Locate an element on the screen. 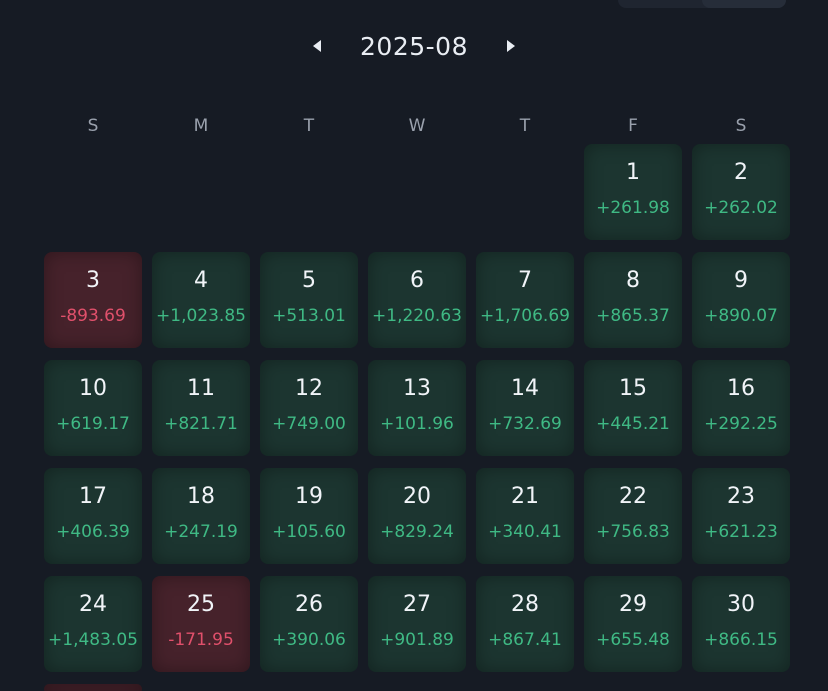  day-pnl: +262.02 is located at coordinates (741, 208).